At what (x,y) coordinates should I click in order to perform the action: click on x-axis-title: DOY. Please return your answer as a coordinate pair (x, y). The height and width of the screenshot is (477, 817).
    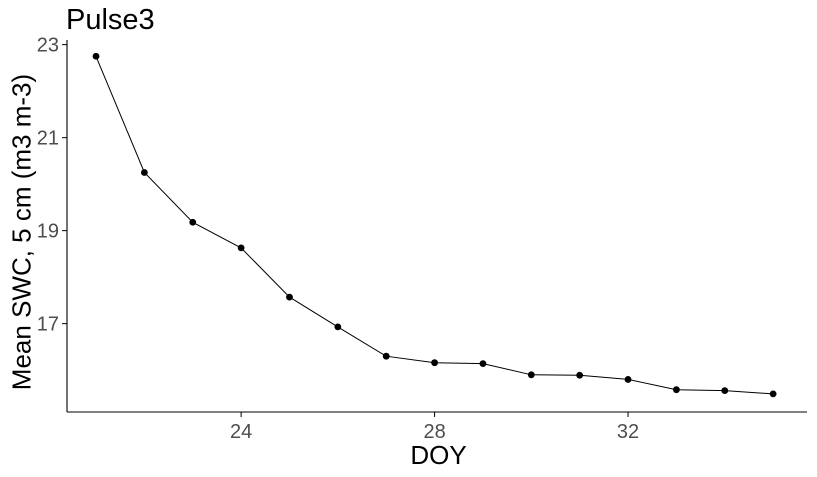
    Looking at the image, I should click on (438, 455).